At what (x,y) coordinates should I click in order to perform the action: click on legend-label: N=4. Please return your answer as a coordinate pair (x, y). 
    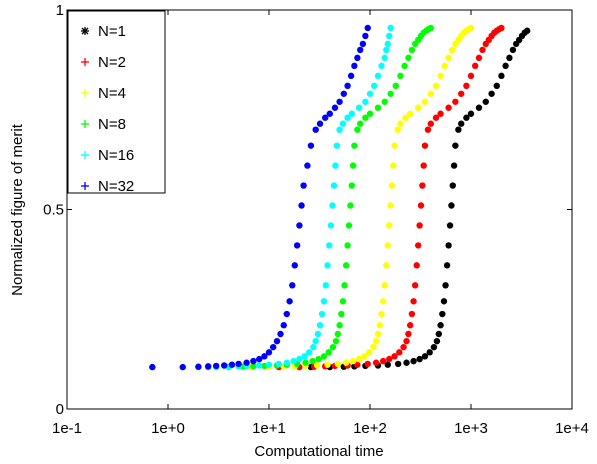
    Looking at the image, I should click on (112, 93).